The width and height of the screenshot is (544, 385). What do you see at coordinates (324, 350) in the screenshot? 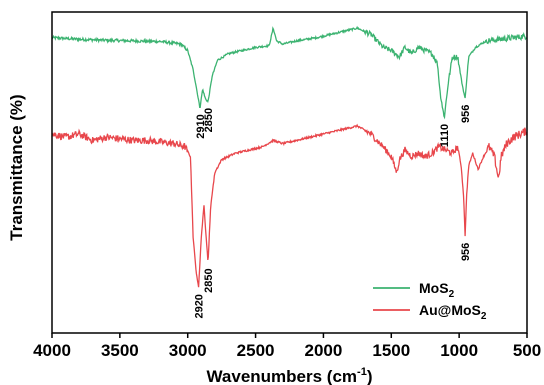
I see `x-tick-label: 2000` at bounding box center [324, 350].